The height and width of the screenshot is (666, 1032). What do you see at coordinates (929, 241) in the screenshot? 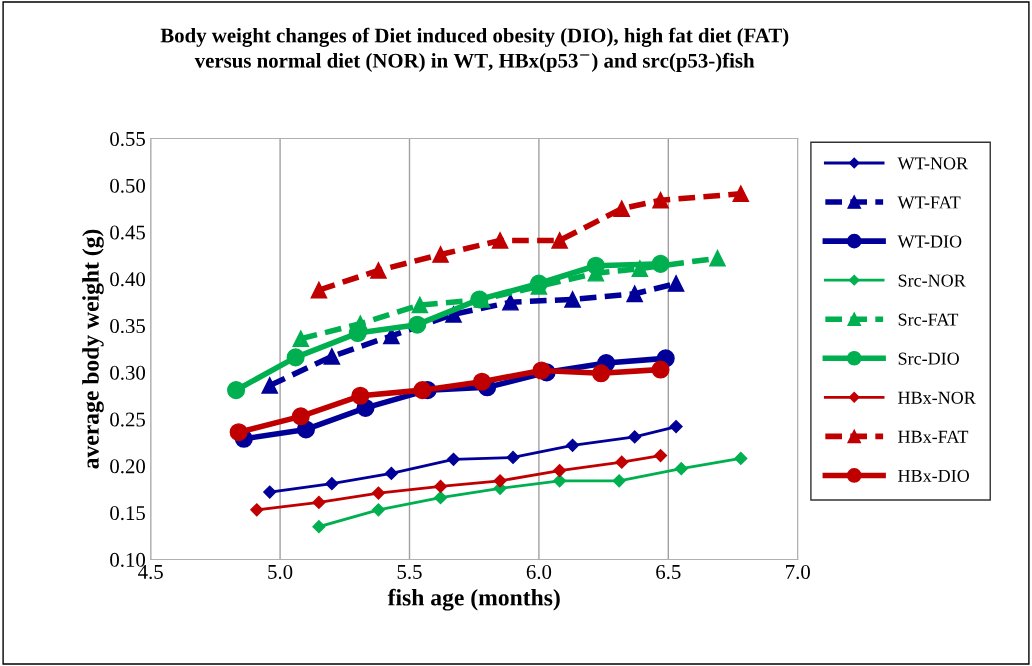
I see `legend-label: WT-DIO` at bounding box center [929, 241].